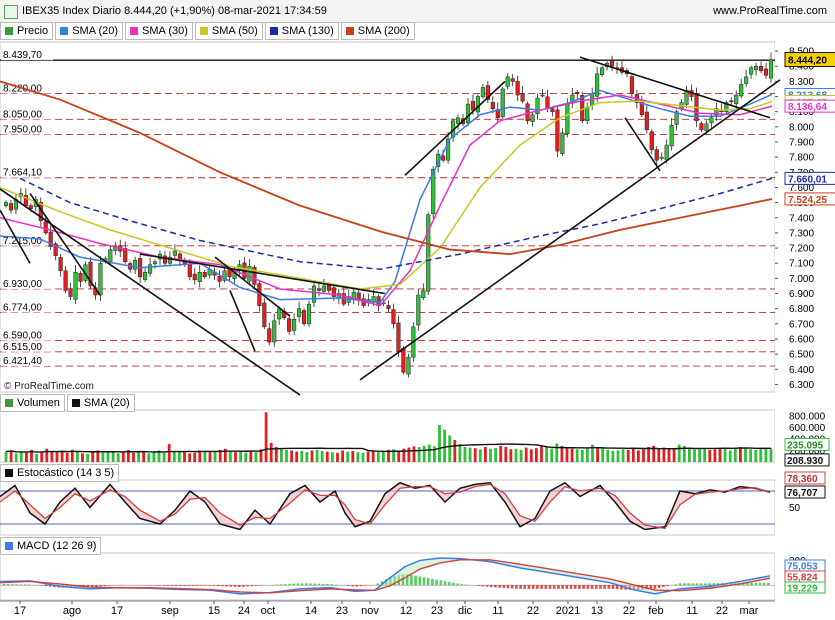 The width and height of the screenshot is (835, 620). I want to click on legend-item-volume-sma: SMA (20), so click(100, 403).